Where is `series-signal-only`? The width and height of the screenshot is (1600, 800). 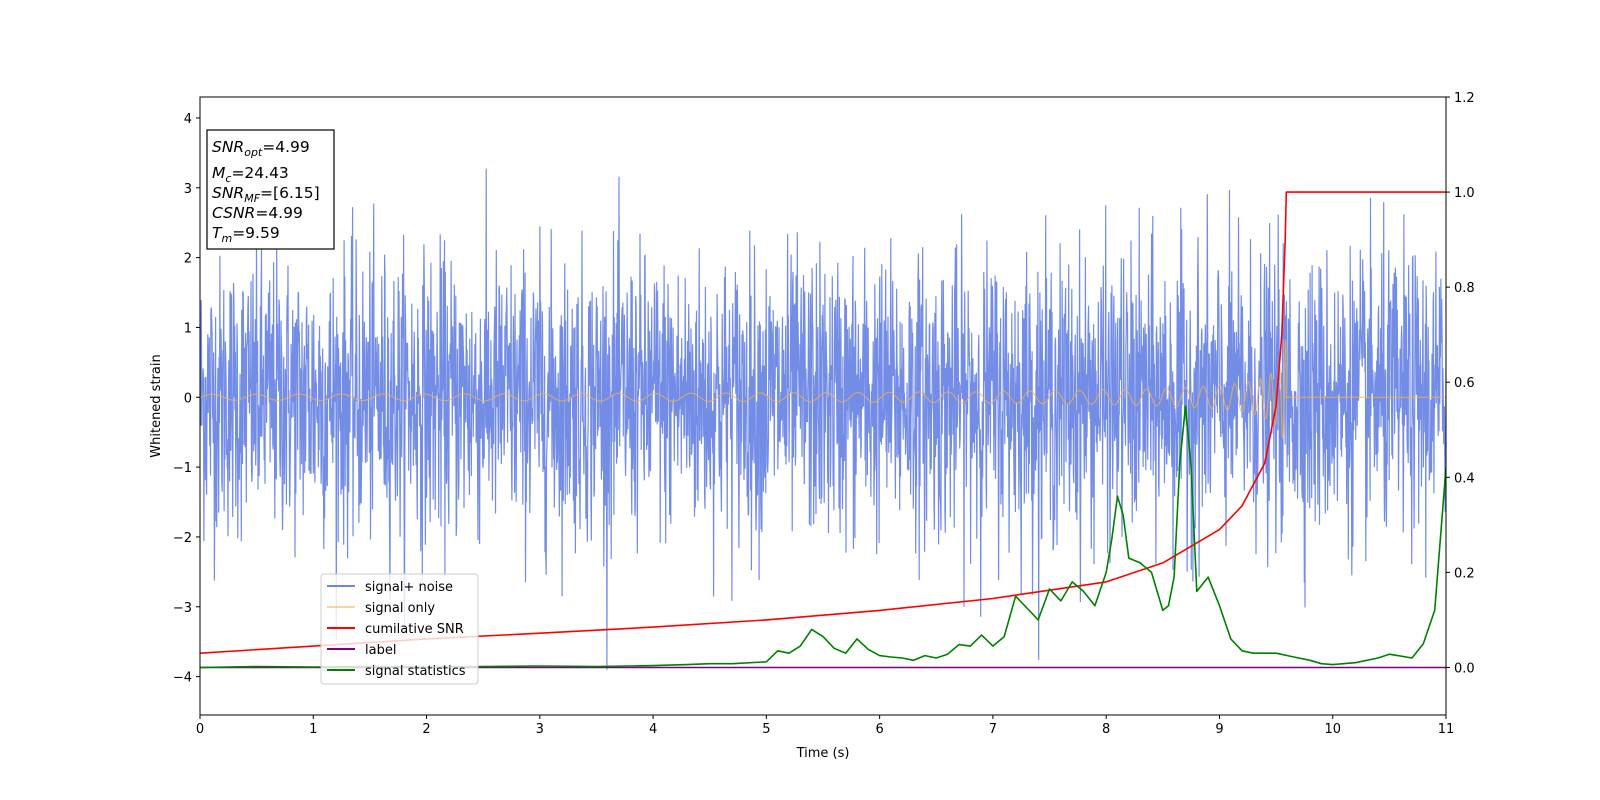
series-signal-only is located at coordinates (823, 389).